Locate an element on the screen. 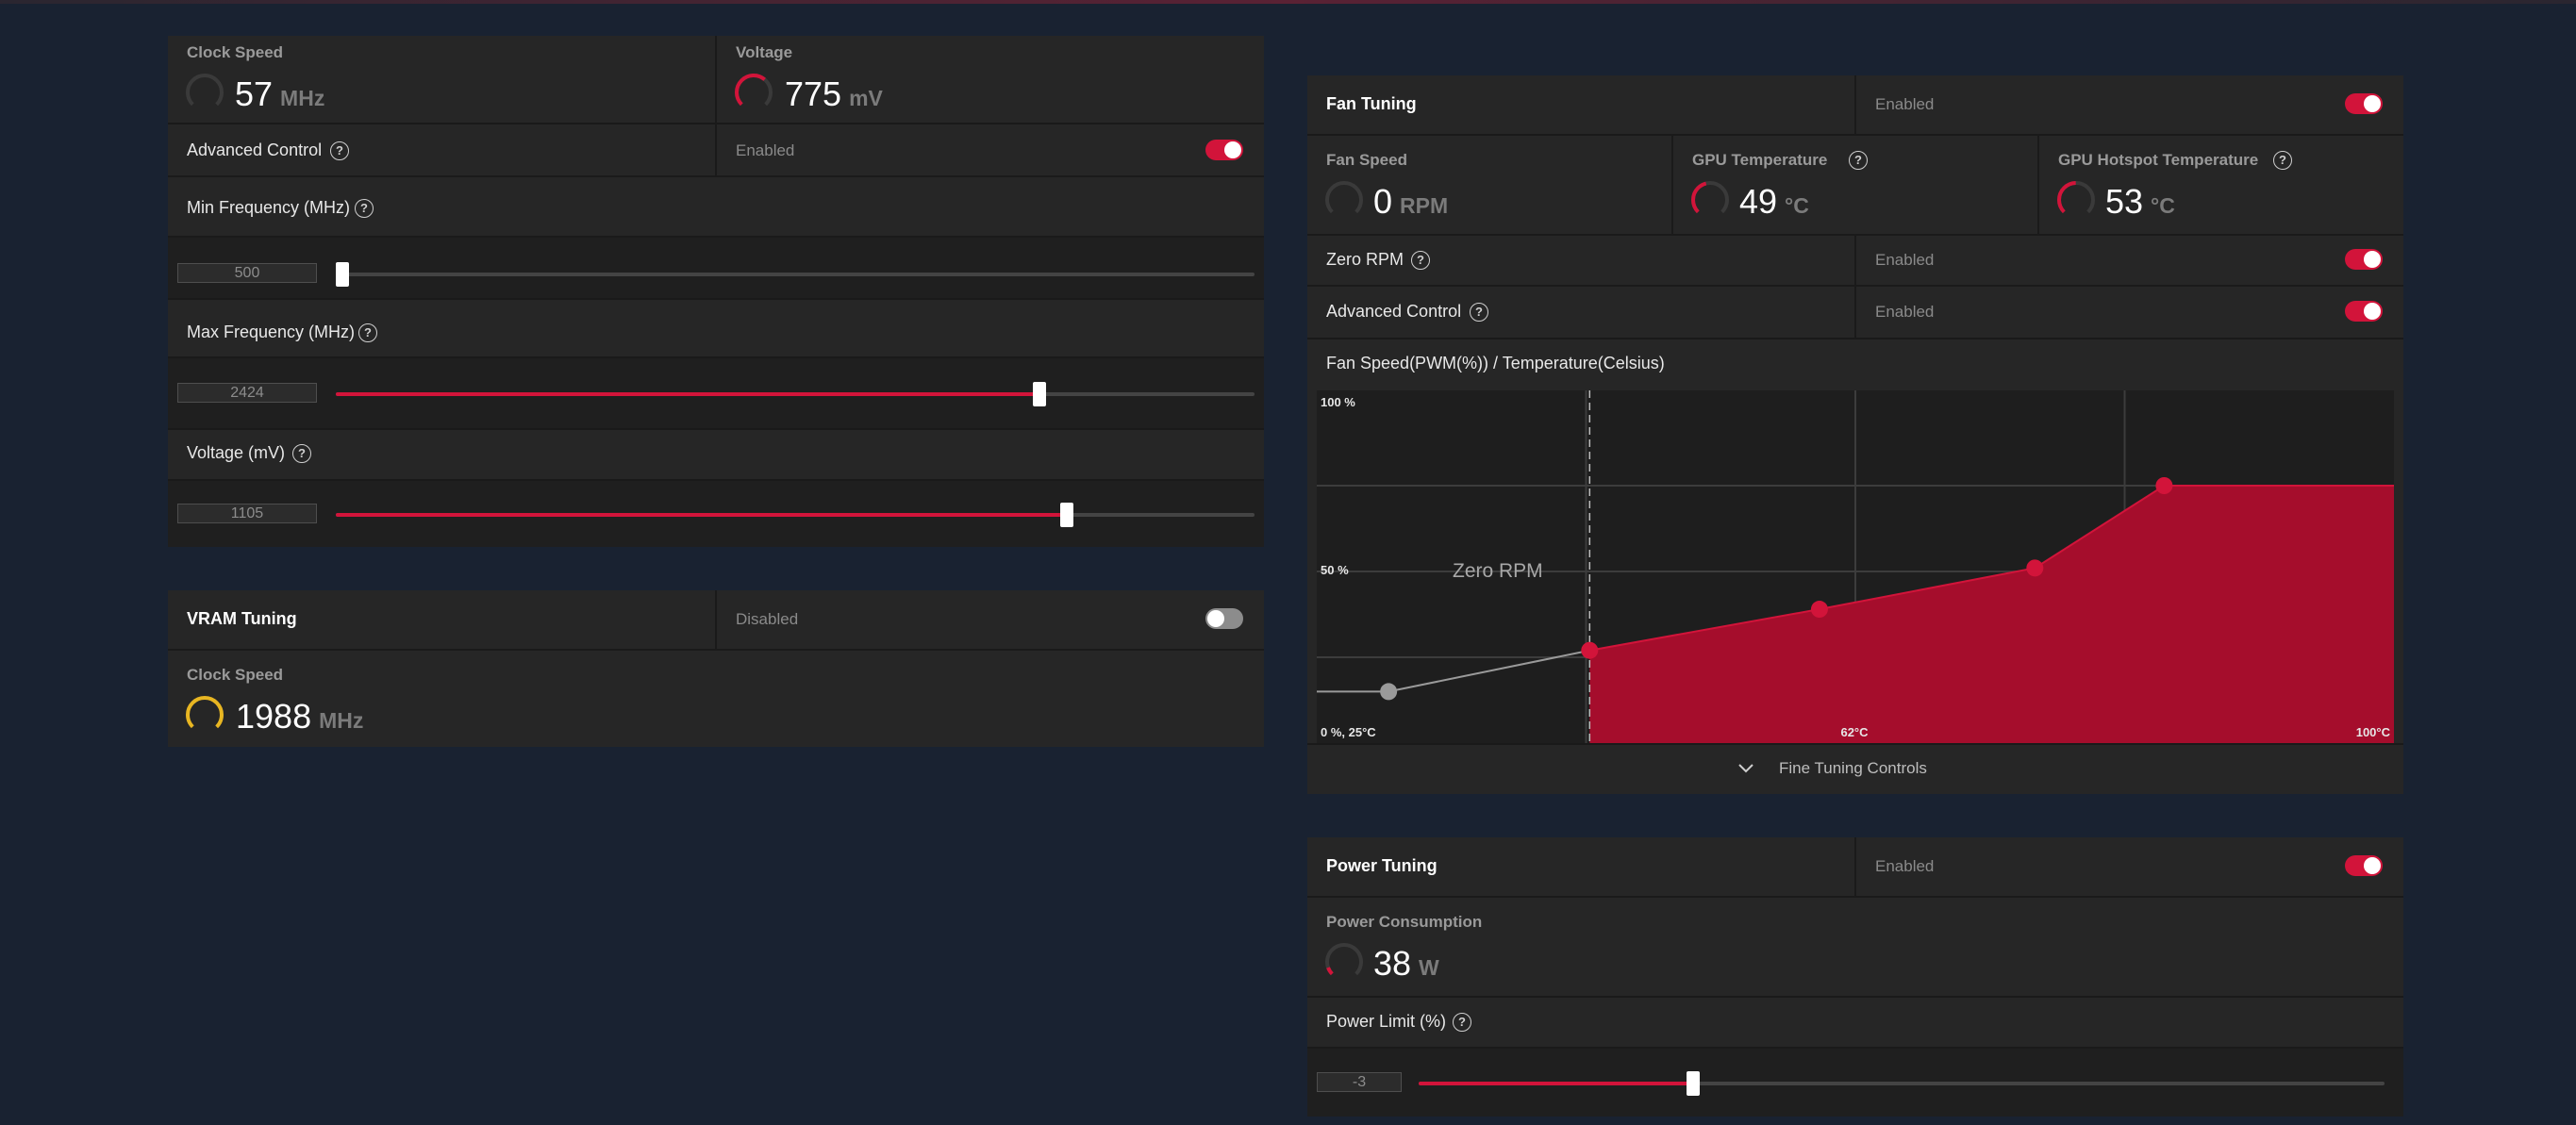 The height and width of the screenshot is (1125, 2576). power-tuning-status: Enabled is located at coordinates (1905, 866).